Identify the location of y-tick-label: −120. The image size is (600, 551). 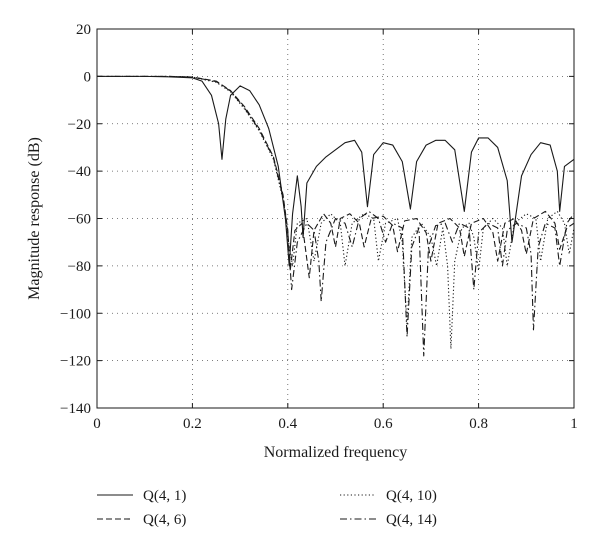
(75, 362).